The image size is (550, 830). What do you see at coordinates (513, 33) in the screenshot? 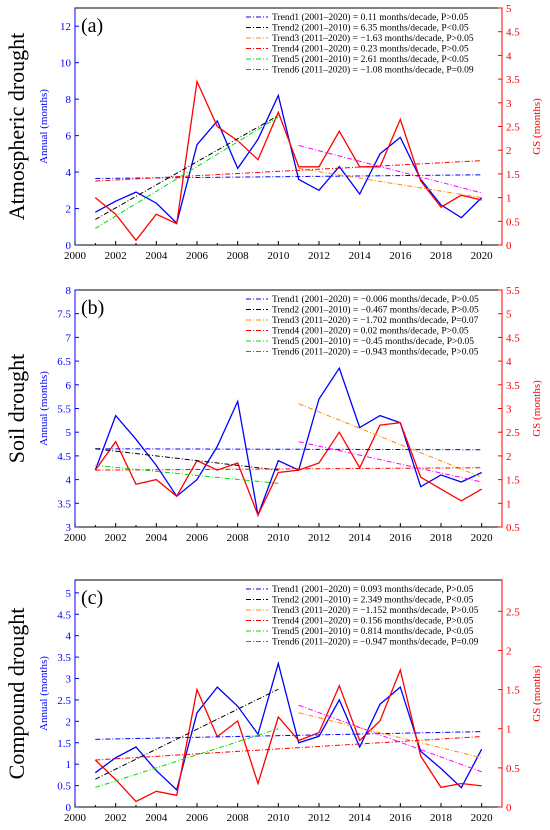
I see `right-tick-label: 4.5` at bounding box center [513, 33].